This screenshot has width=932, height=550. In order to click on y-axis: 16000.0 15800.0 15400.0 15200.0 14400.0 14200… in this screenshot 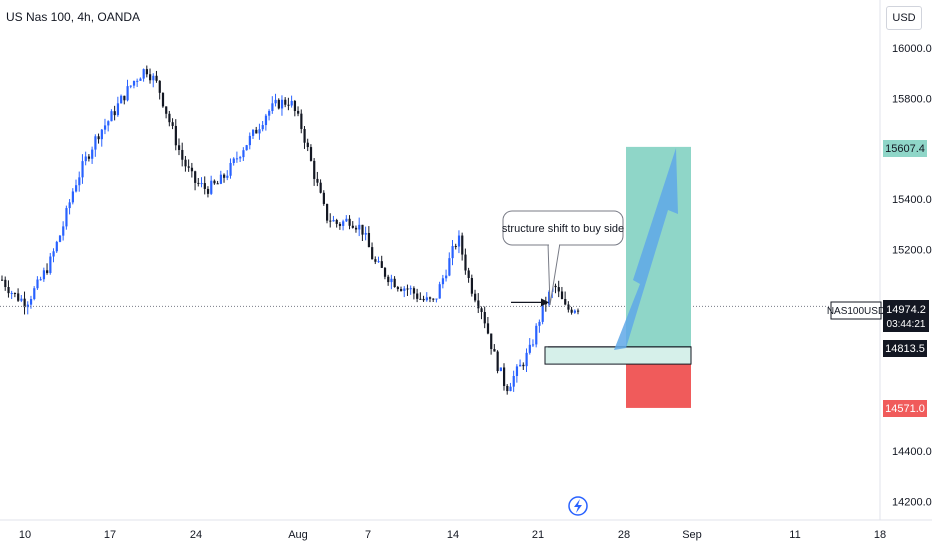, I will do `click(912, 275)`.